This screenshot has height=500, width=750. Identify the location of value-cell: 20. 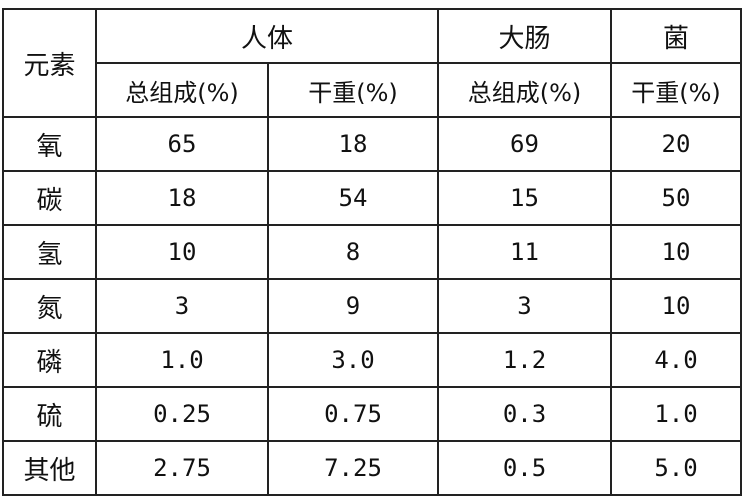
(676, 144).